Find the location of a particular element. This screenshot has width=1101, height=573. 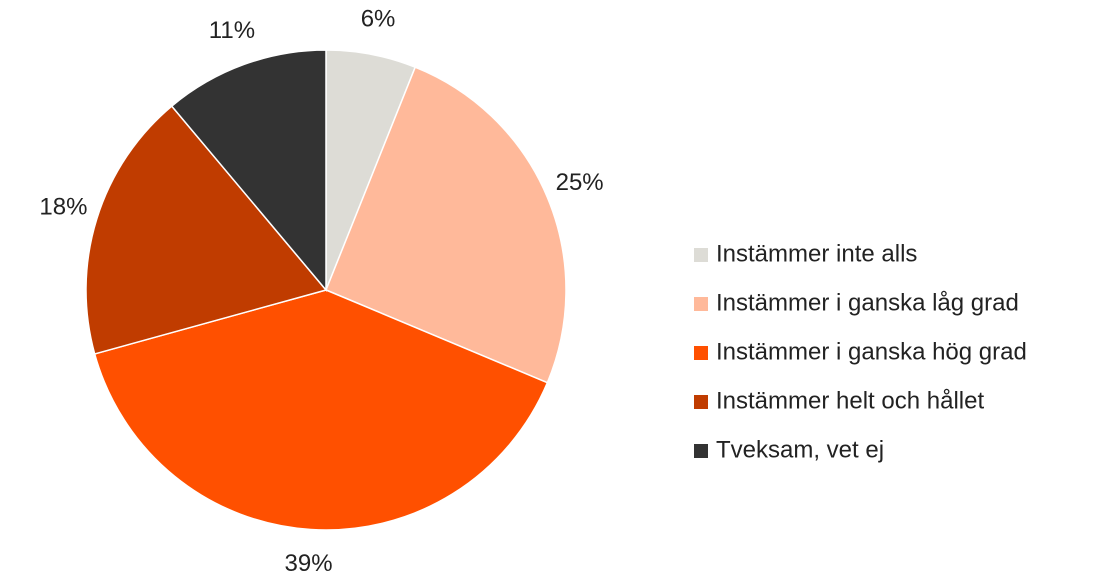

legend-label: Instämmer i ganska låg grad is located at coordinates (867, 302).